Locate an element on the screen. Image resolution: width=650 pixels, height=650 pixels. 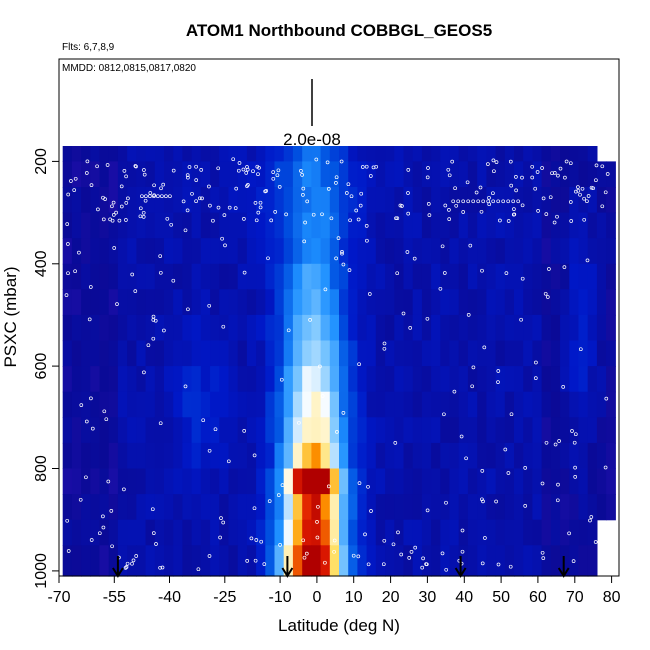
x-tick-label: 80 is located at coordinates (612, 597).